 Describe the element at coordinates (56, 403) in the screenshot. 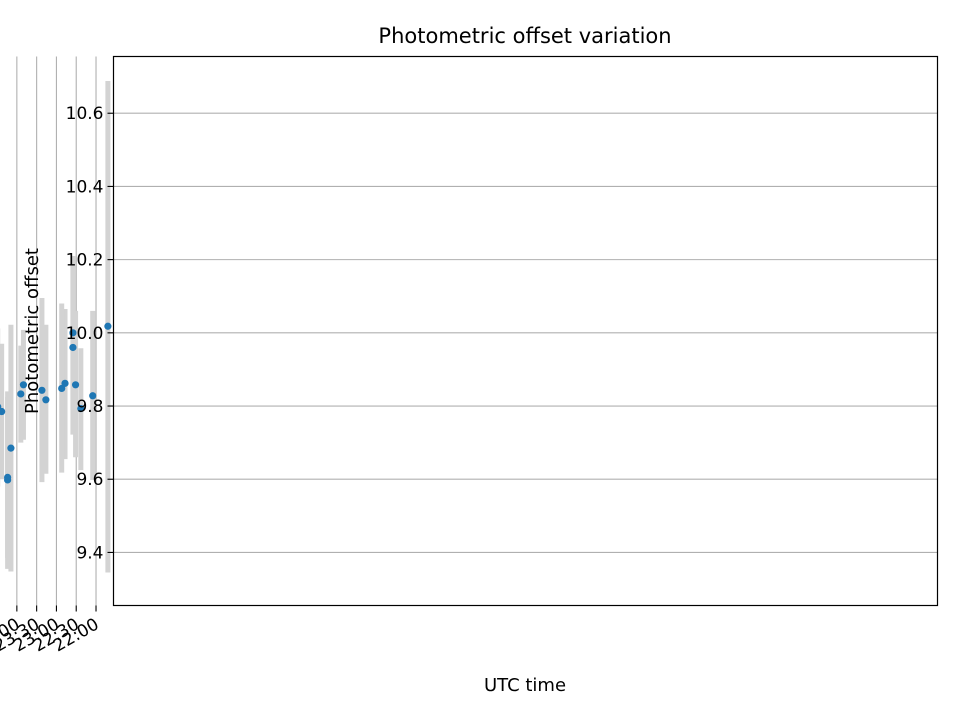

I see `data-points` at that location.